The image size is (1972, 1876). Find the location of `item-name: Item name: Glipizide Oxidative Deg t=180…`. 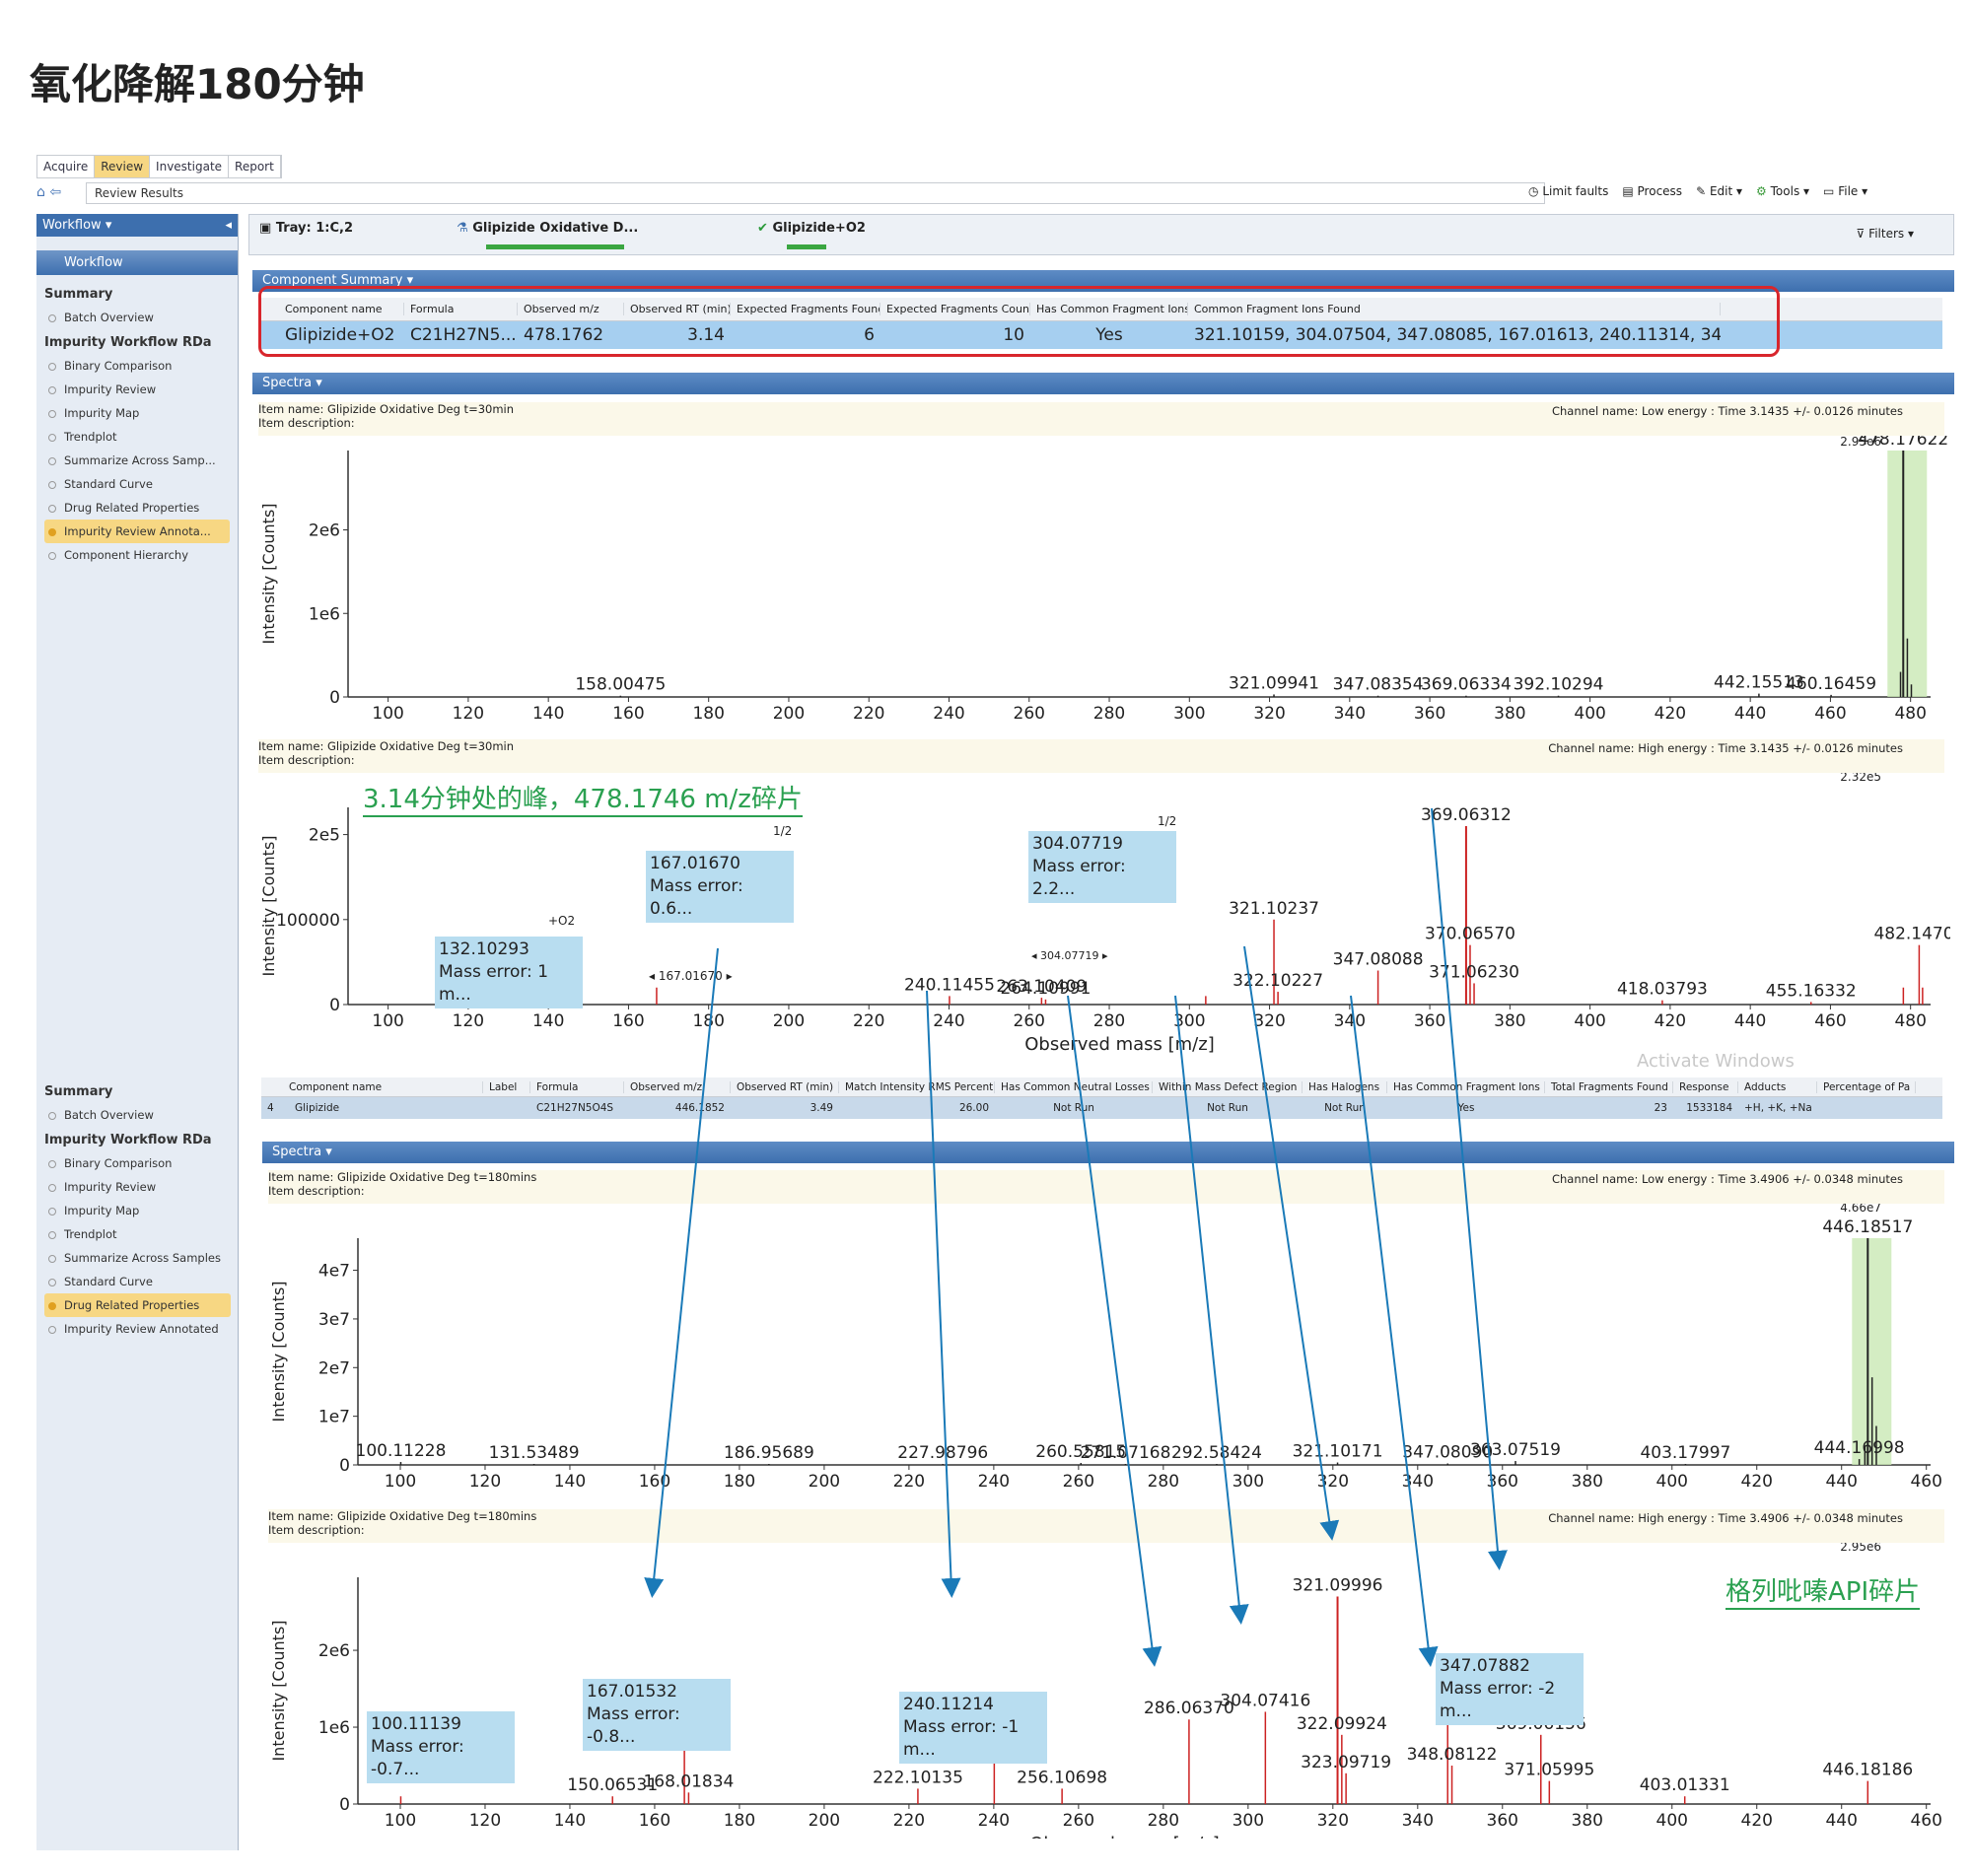

item-name: Item name: Glipizide Oxidative Deg t=180… is located at coordinates (402, 1177).